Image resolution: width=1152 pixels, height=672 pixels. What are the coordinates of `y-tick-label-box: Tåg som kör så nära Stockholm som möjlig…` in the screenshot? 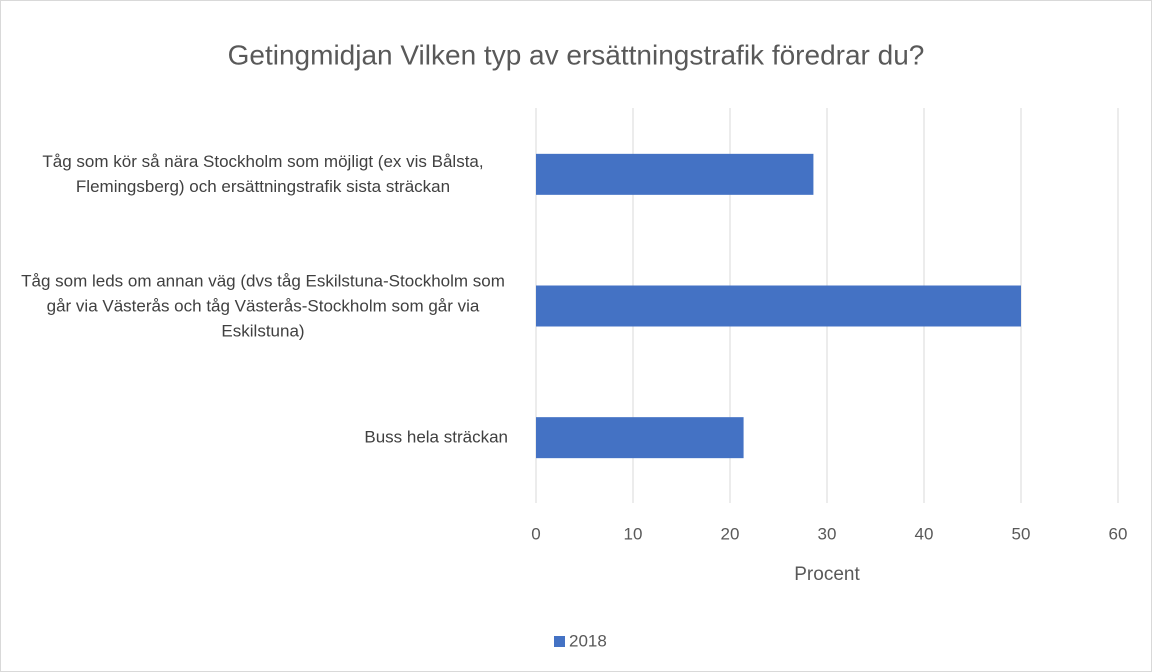 It's located at (258, 174).